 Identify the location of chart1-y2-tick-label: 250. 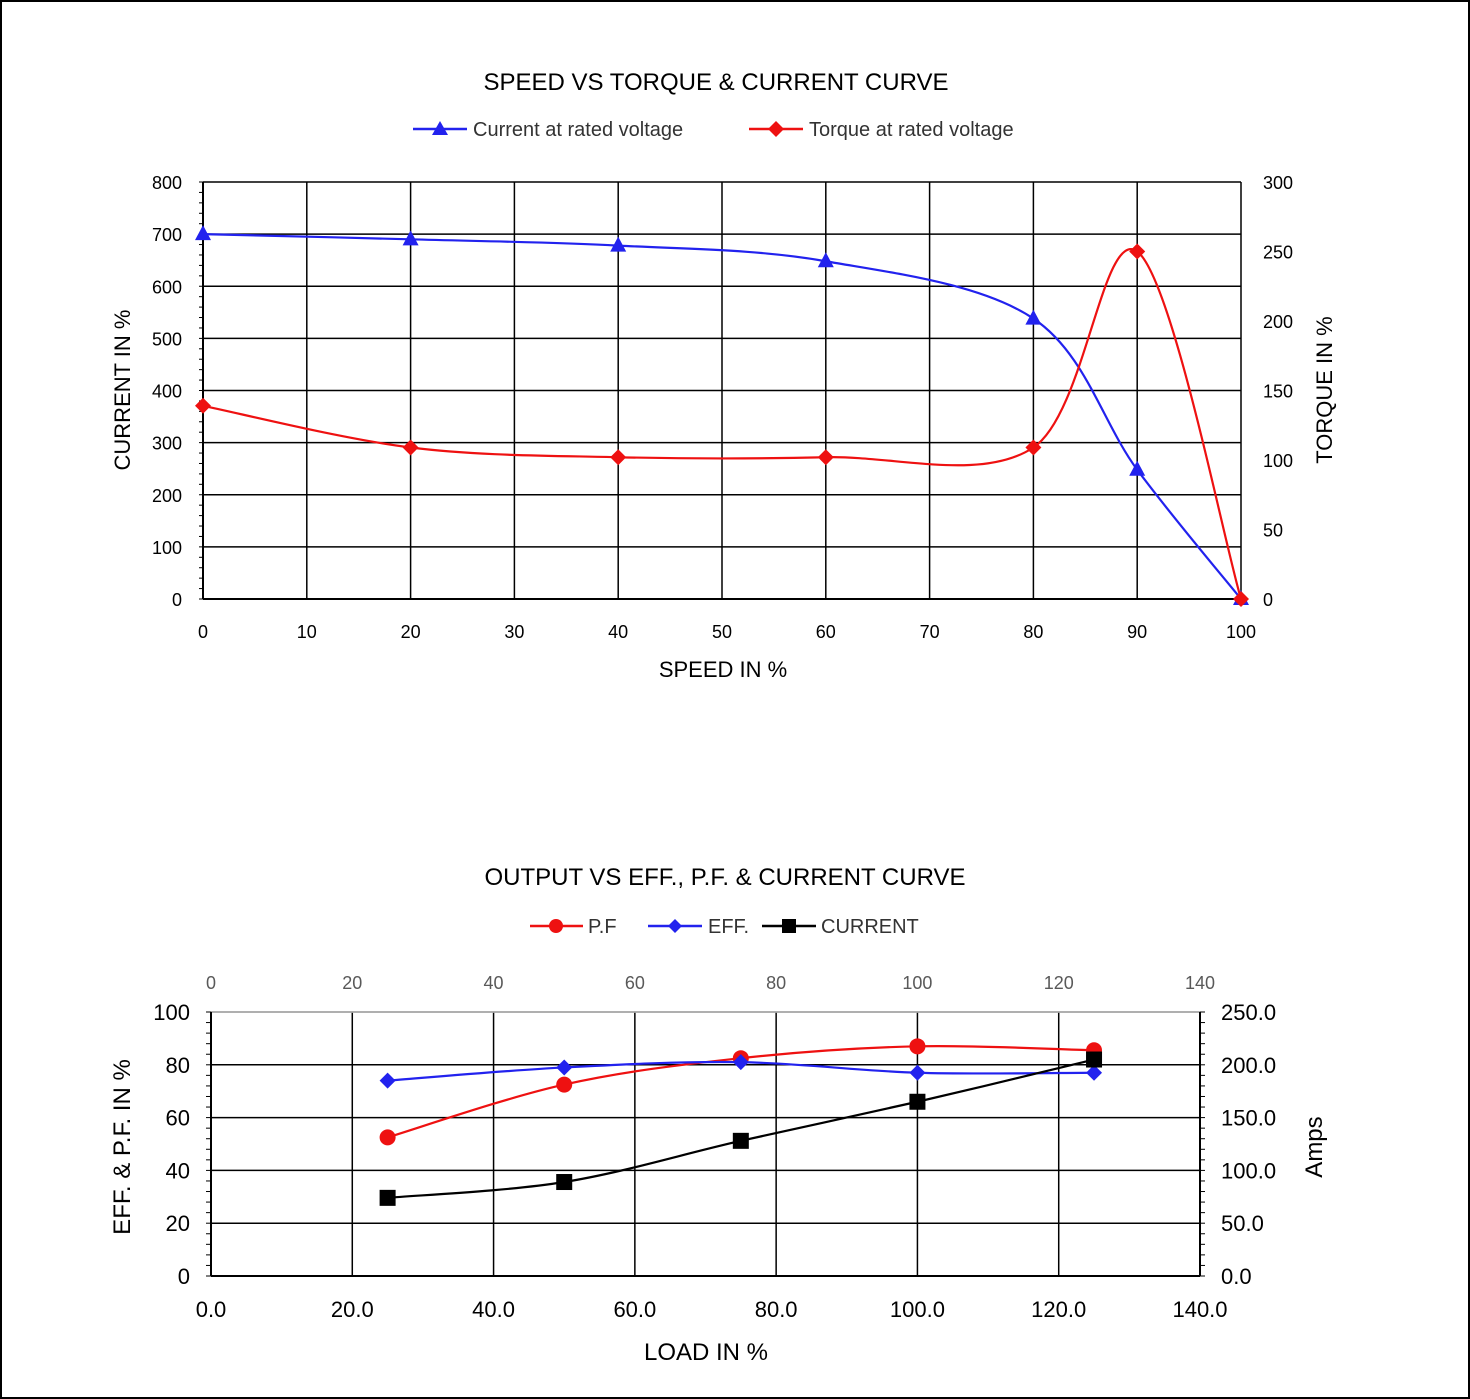
(1278, 253).